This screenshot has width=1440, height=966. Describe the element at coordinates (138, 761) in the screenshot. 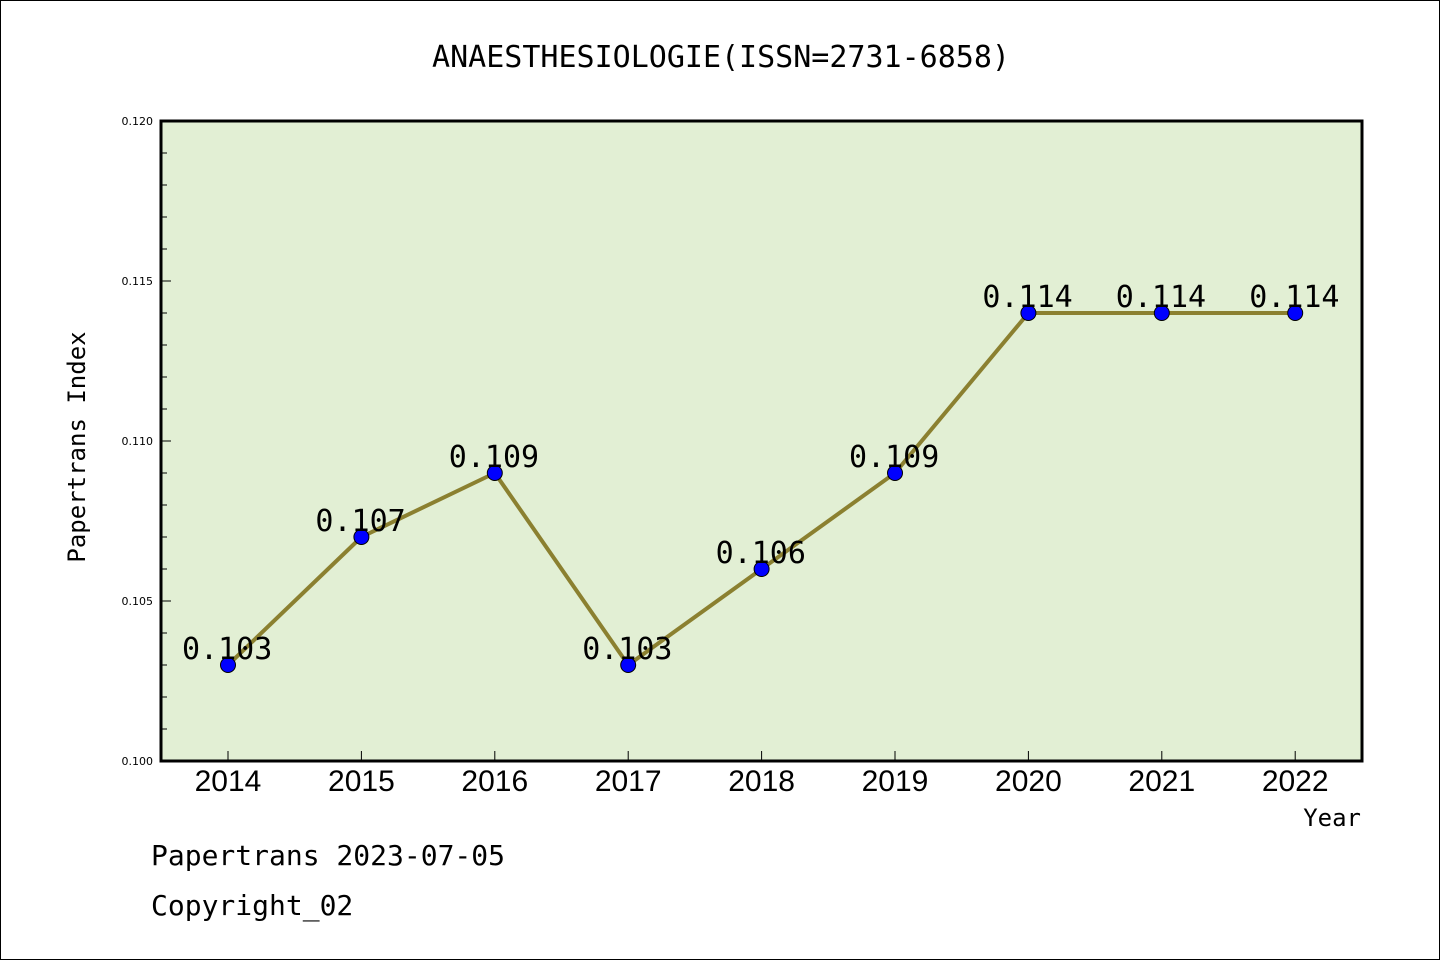

I see `y-tick-label: 0.100` at that location.